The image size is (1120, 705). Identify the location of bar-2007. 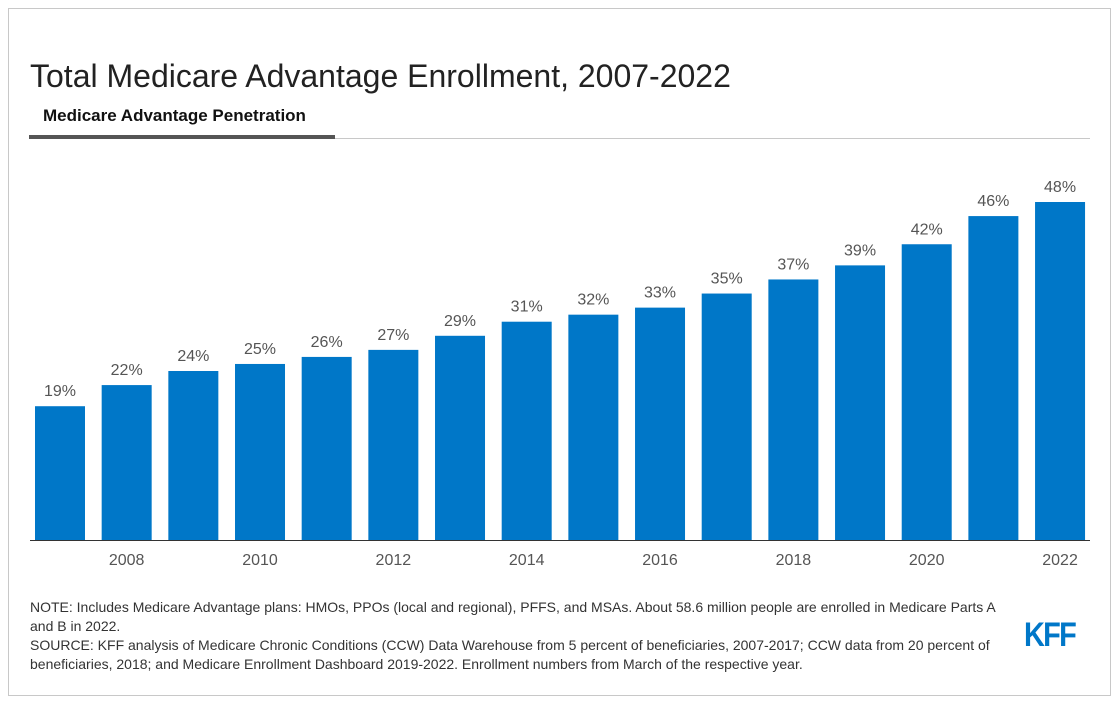
(60, 473).